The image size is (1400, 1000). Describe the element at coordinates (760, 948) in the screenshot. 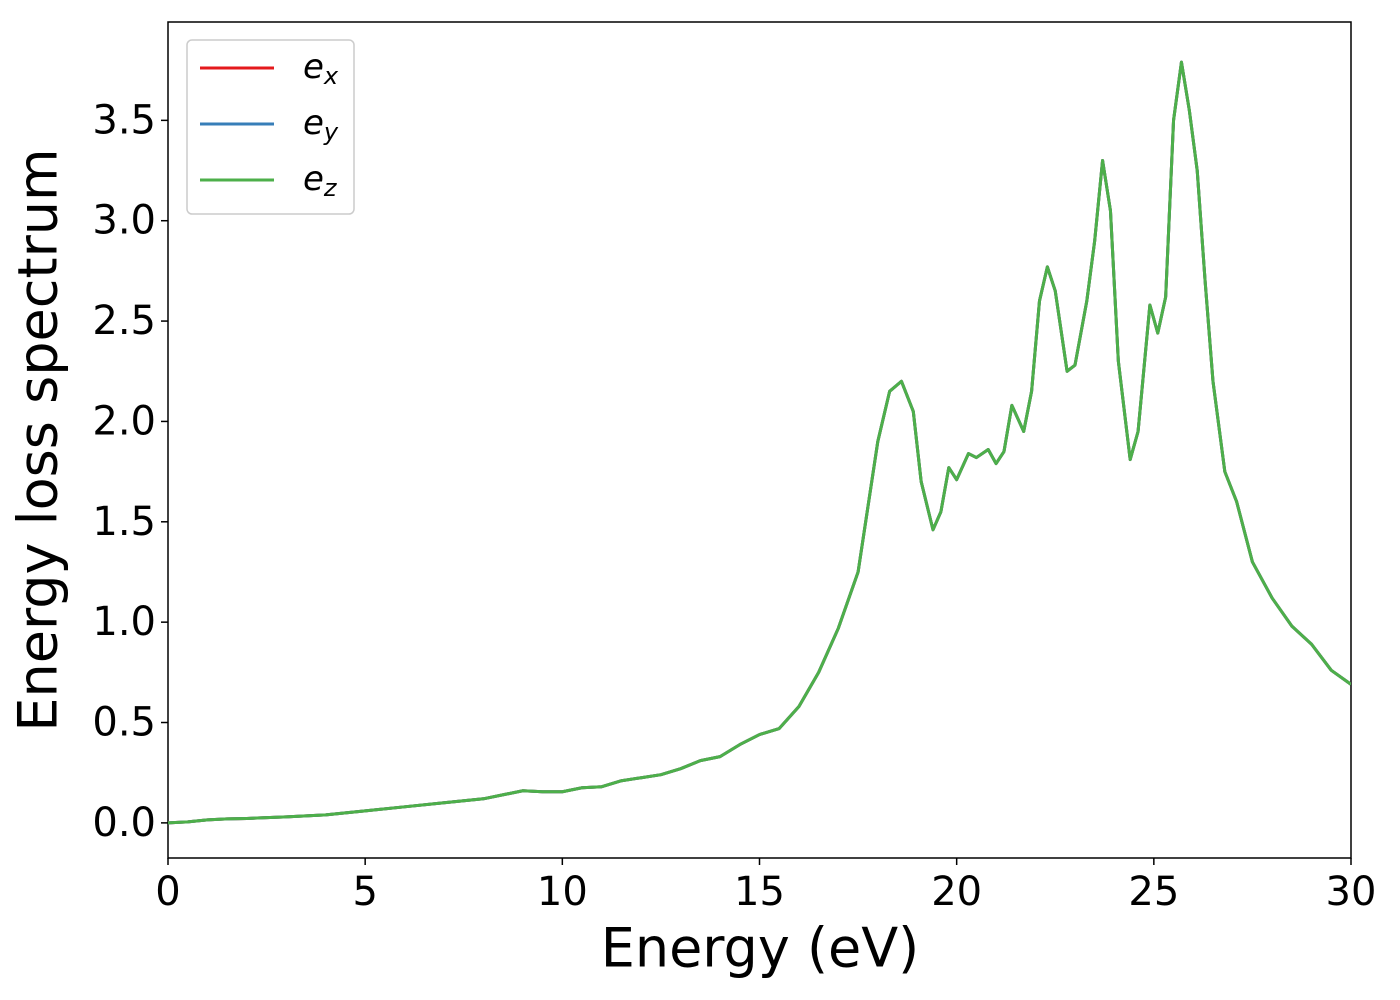

I see `x-axis-label: Energy (eV)` at that location.